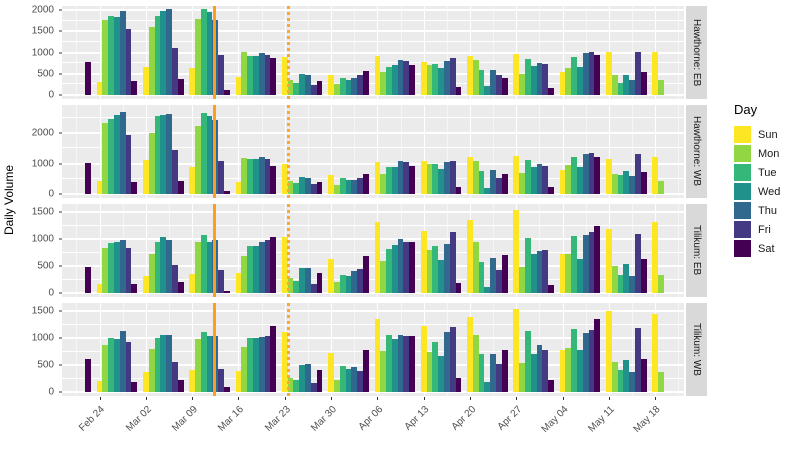  I want to click on y-tick-label: 1000, so click(42, 239).